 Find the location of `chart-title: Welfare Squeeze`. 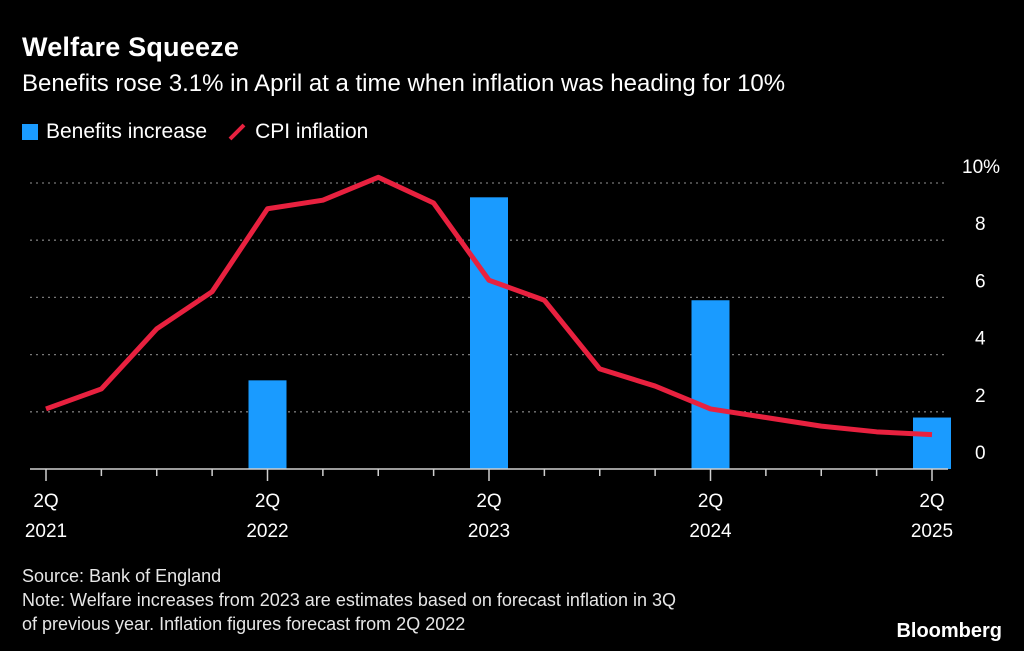

chart-title: Welfare Squeeze is located at coordinates (131, 47).